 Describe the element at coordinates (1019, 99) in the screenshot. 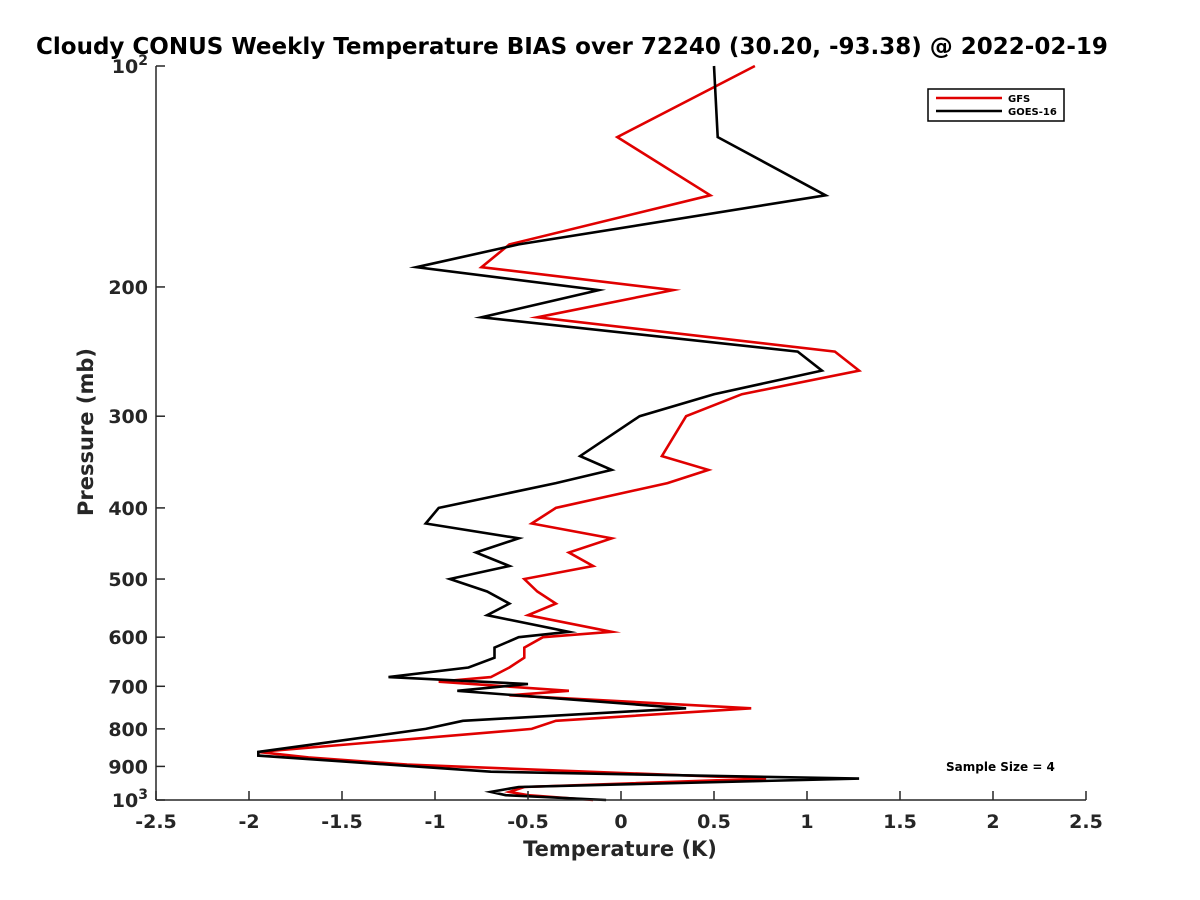

I see `legend-label-gfs: GFS` at that location.